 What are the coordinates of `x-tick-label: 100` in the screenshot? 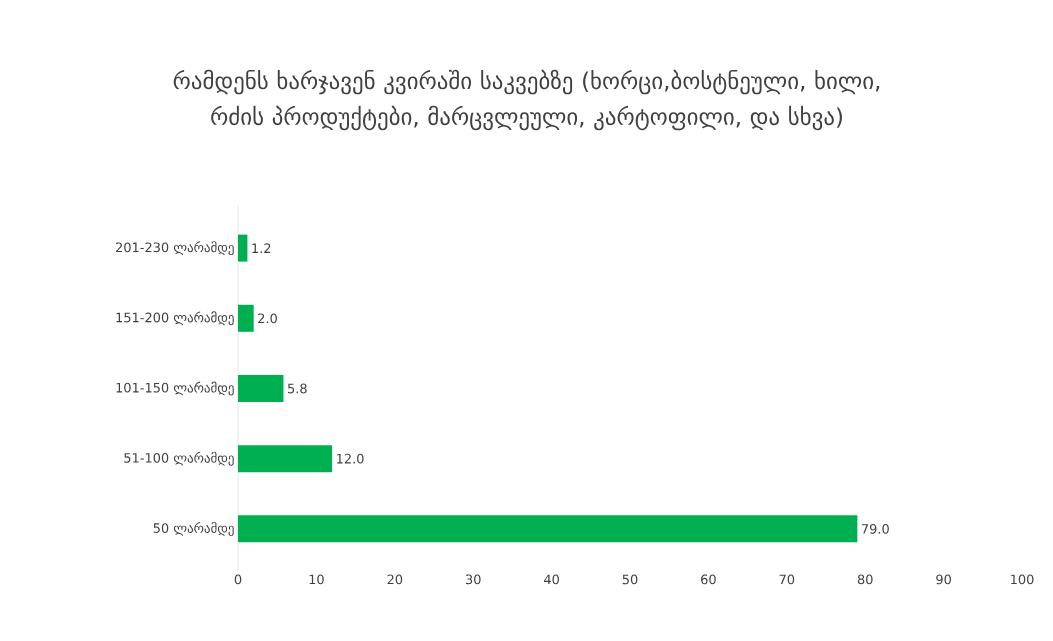 It's located at (1022, 579).